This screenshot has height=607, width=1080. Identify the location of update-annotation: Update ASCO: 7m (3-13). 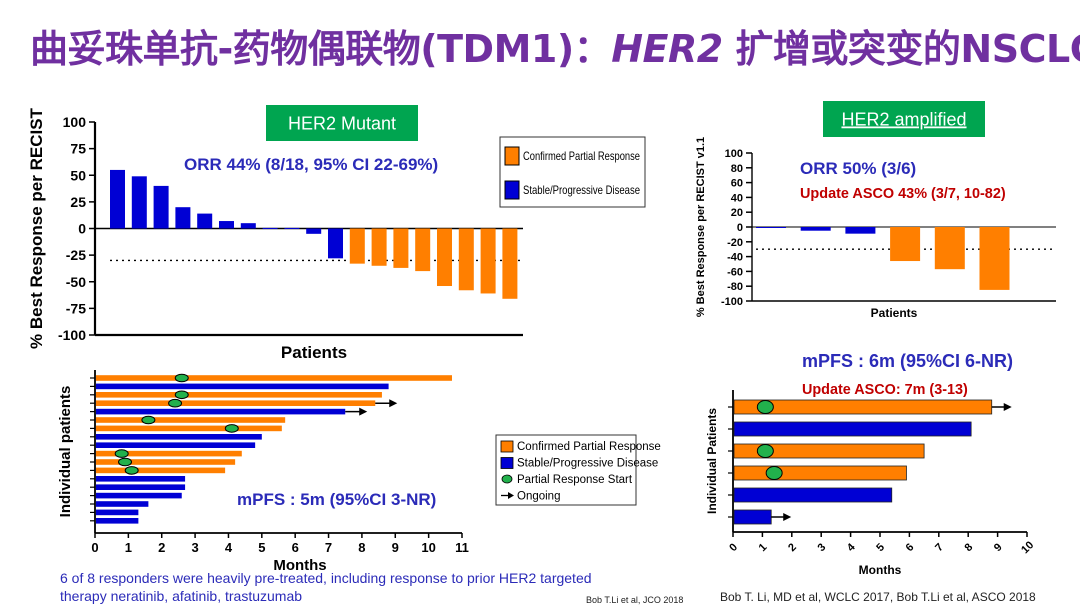
(885, 390).